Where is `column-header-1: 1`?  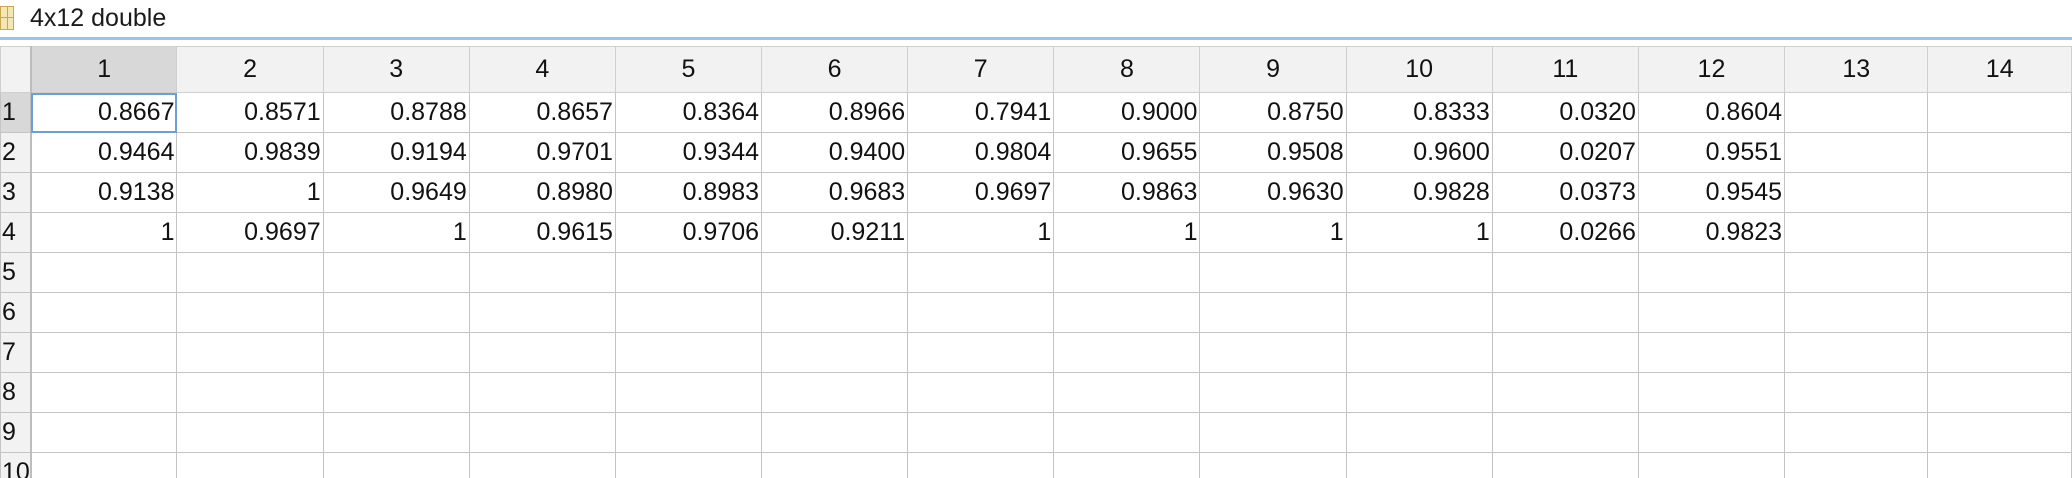 column-header-1: 1 is located at coordinates (104, 69).